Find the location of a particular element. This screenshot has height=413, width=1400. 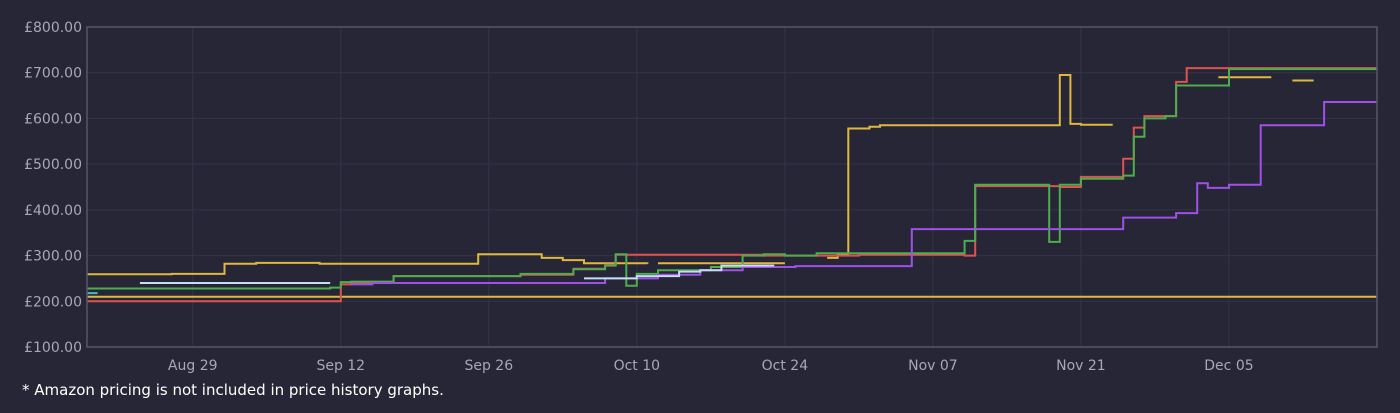

x-tick-label: Dec 05 is located at coordinates (1228, 366).